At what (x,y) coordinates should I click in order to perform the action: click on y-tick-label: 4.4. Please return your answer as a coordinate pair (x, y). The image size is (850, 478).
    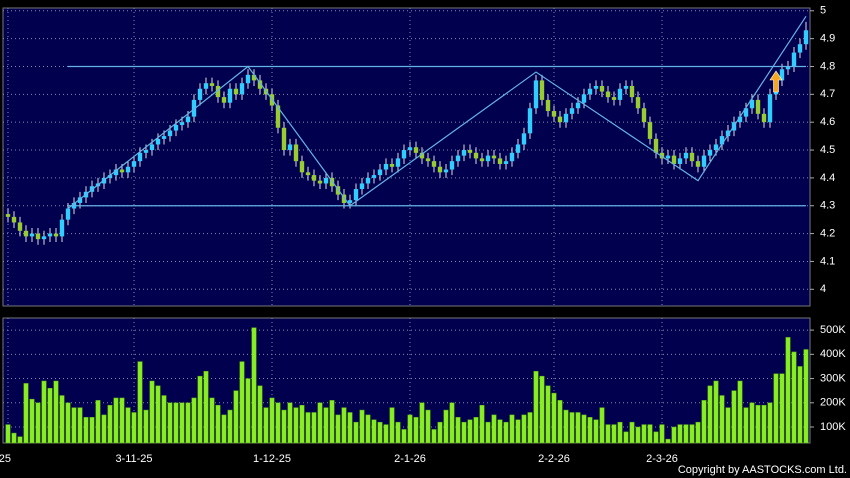
    Looking at the image, I should click on (827, 178).